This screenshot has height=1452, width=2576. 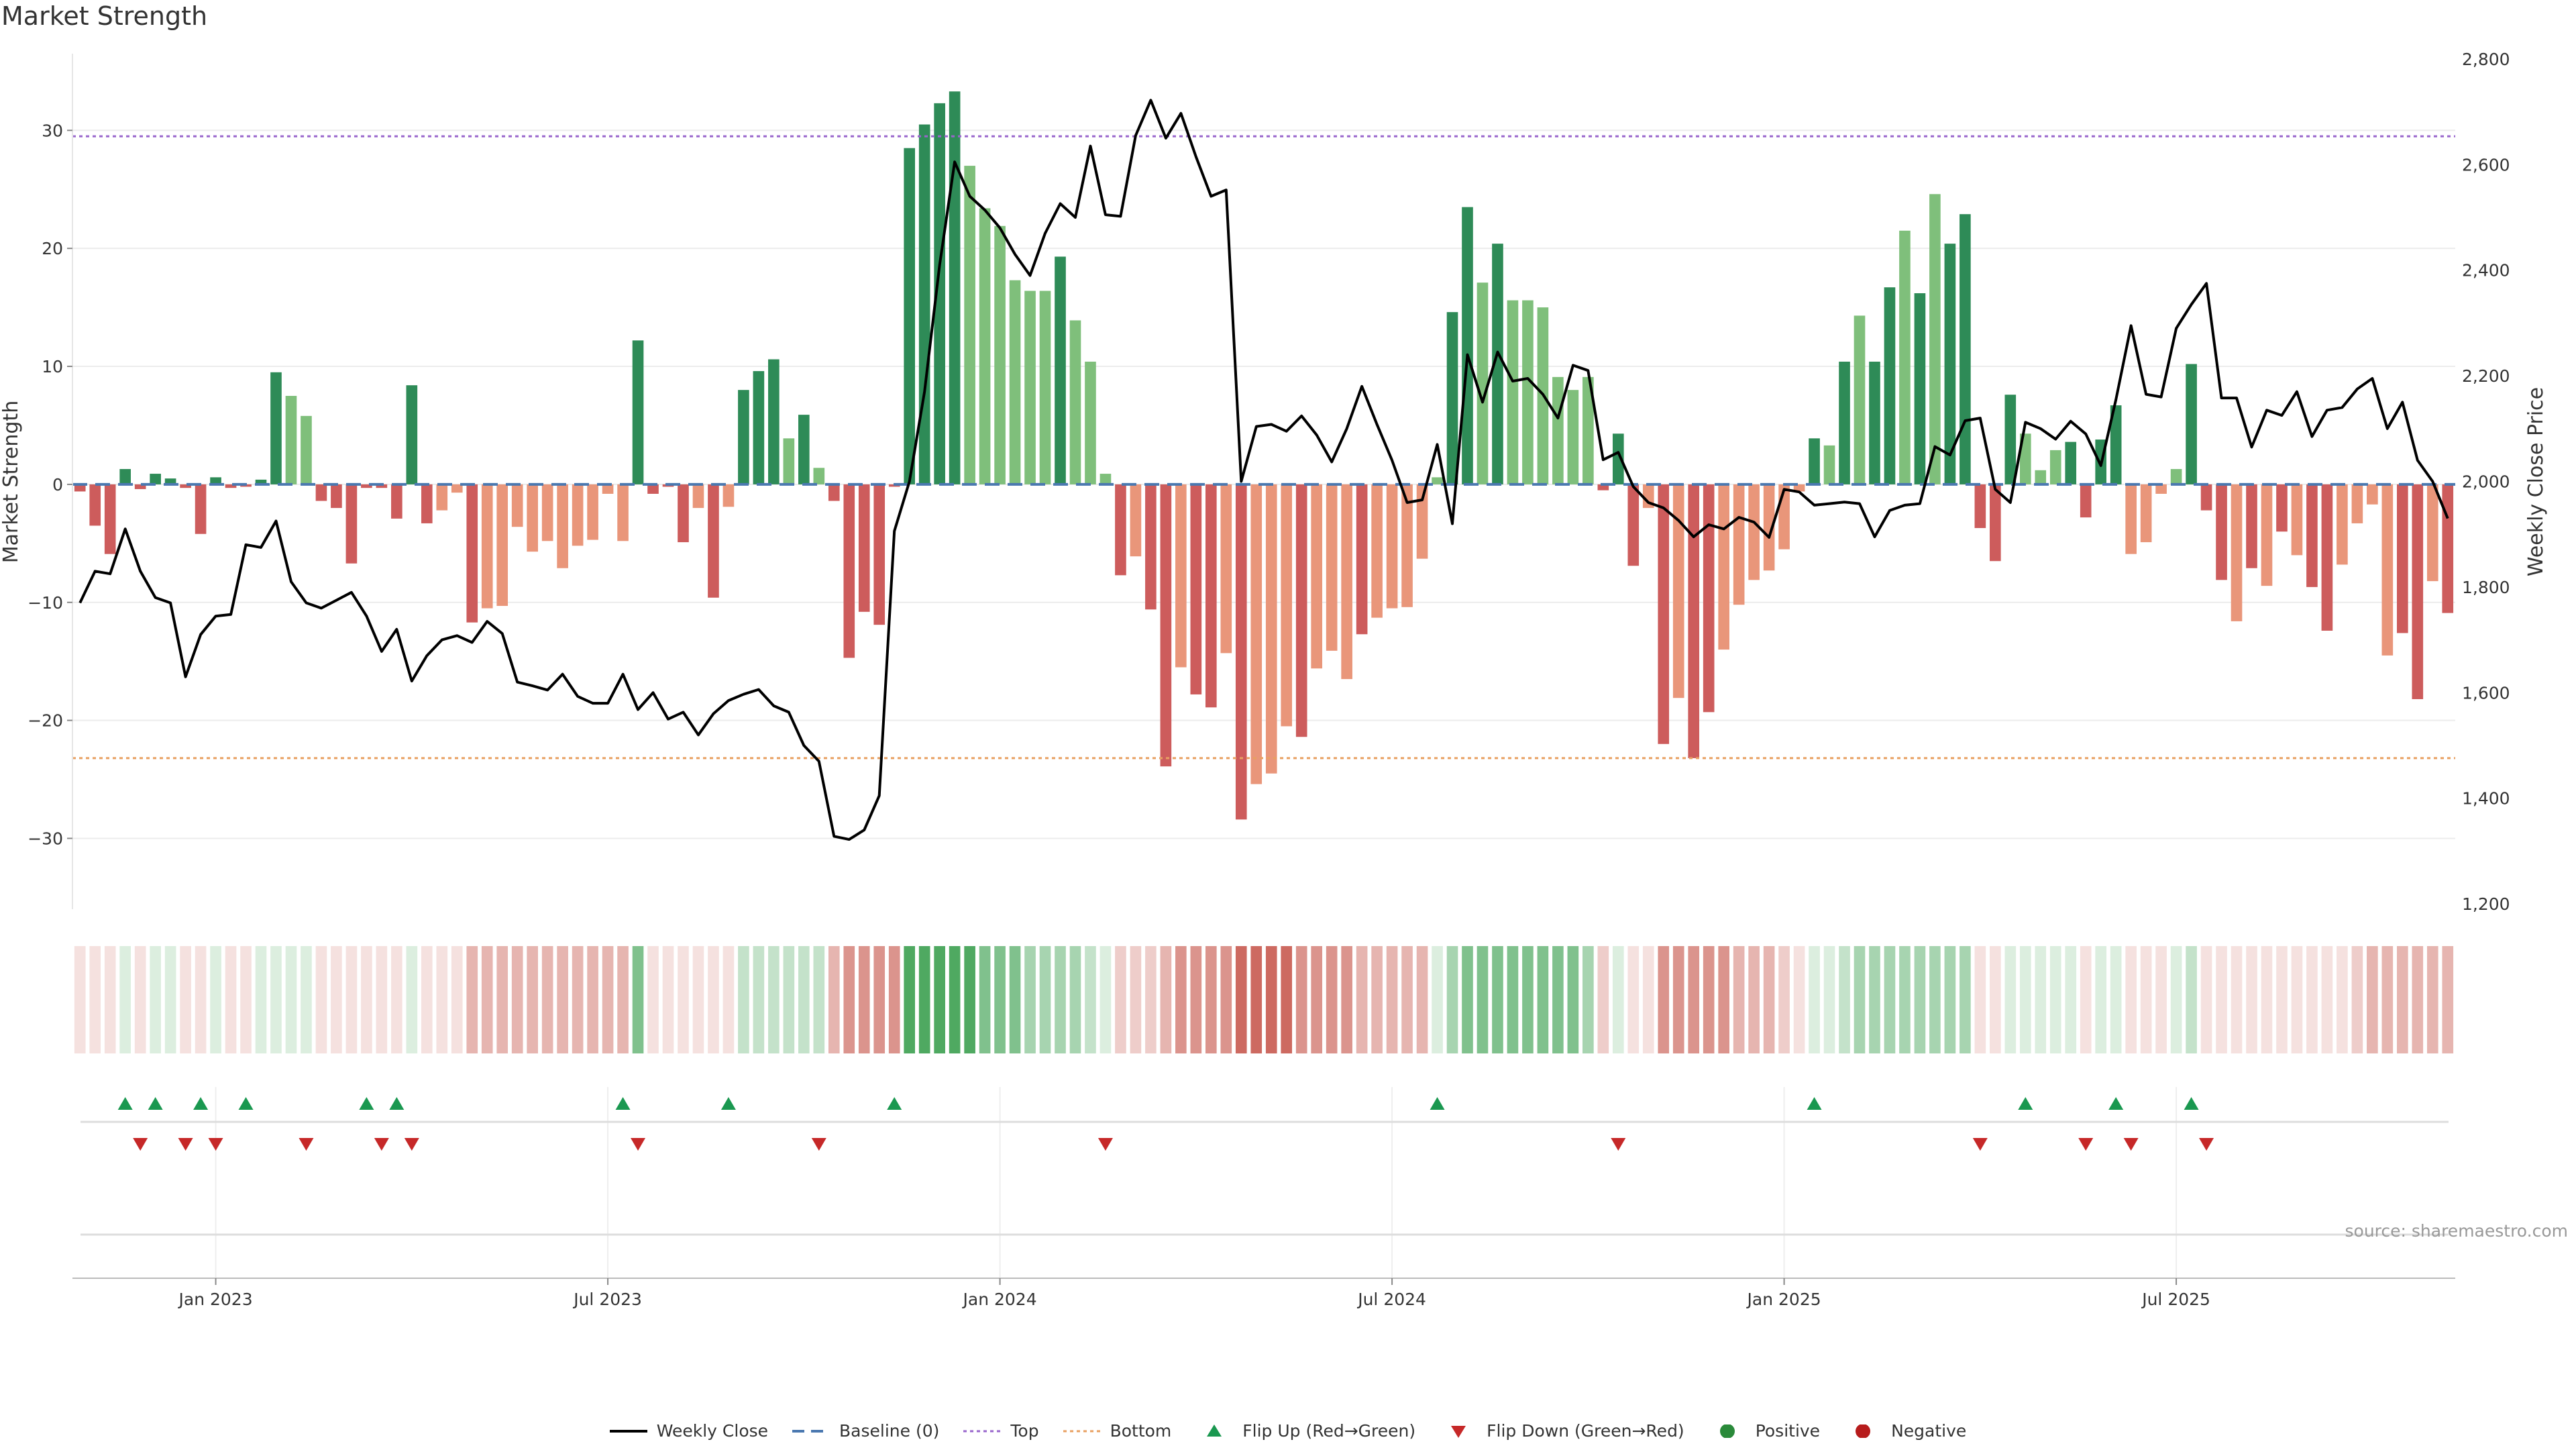 I want to click on legend-item-top: Top, so click(x=1001, y=1431).